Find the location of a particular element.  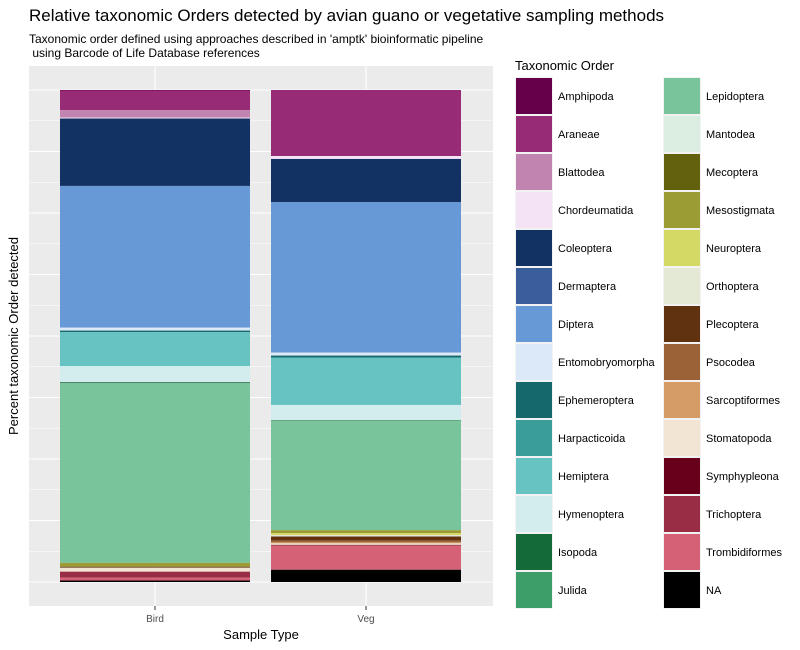

bar-segment-bird-araneae is located at coordinates (155, 100).